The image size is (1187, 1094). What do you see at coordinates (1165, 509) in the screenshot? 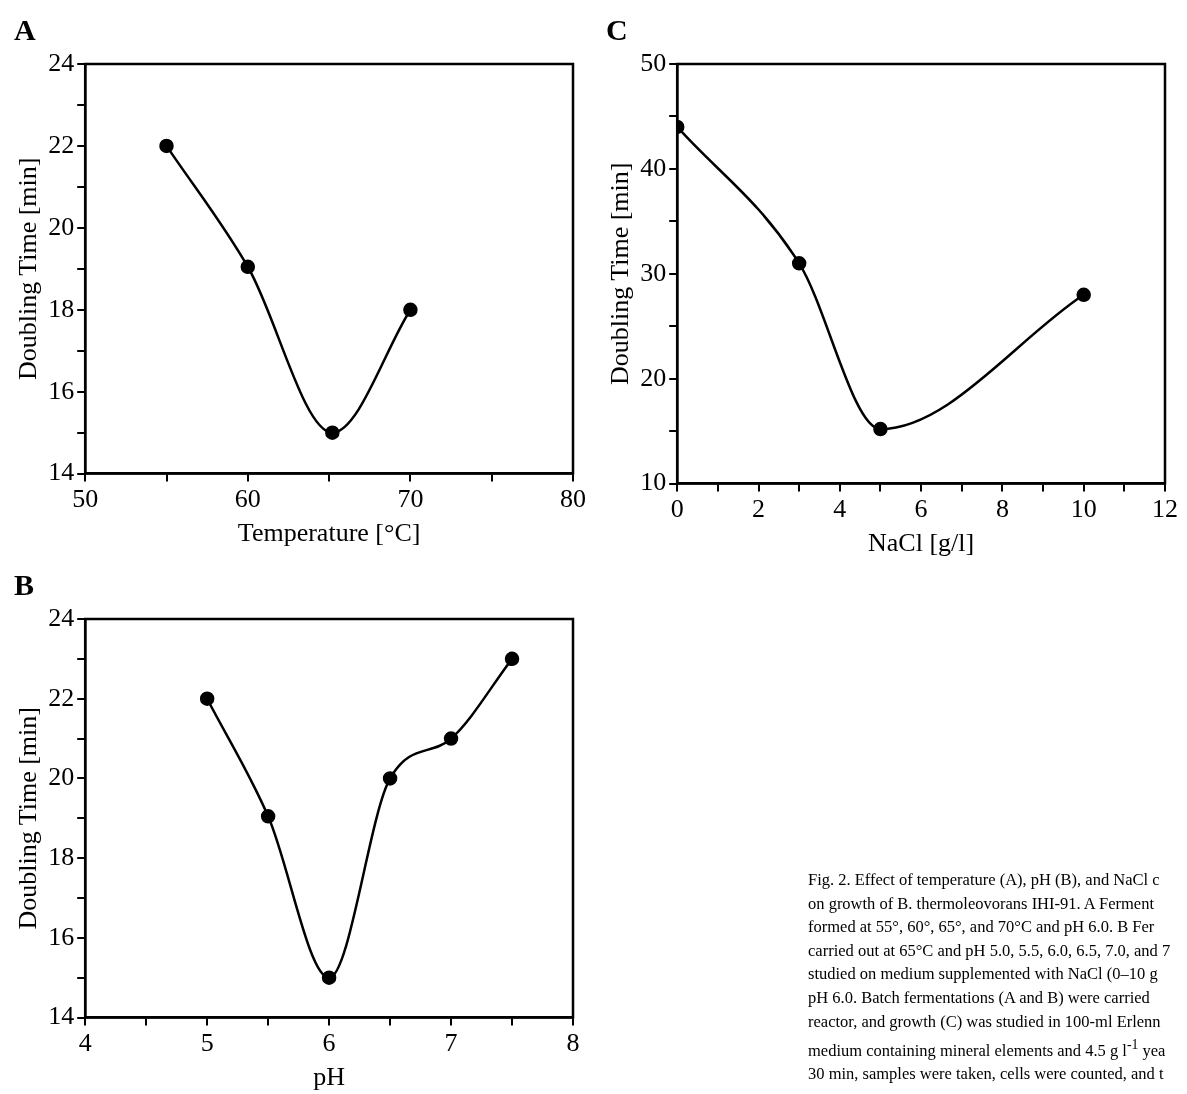
I see `x-tick-label: 12` at bounding box center [1165, 509].